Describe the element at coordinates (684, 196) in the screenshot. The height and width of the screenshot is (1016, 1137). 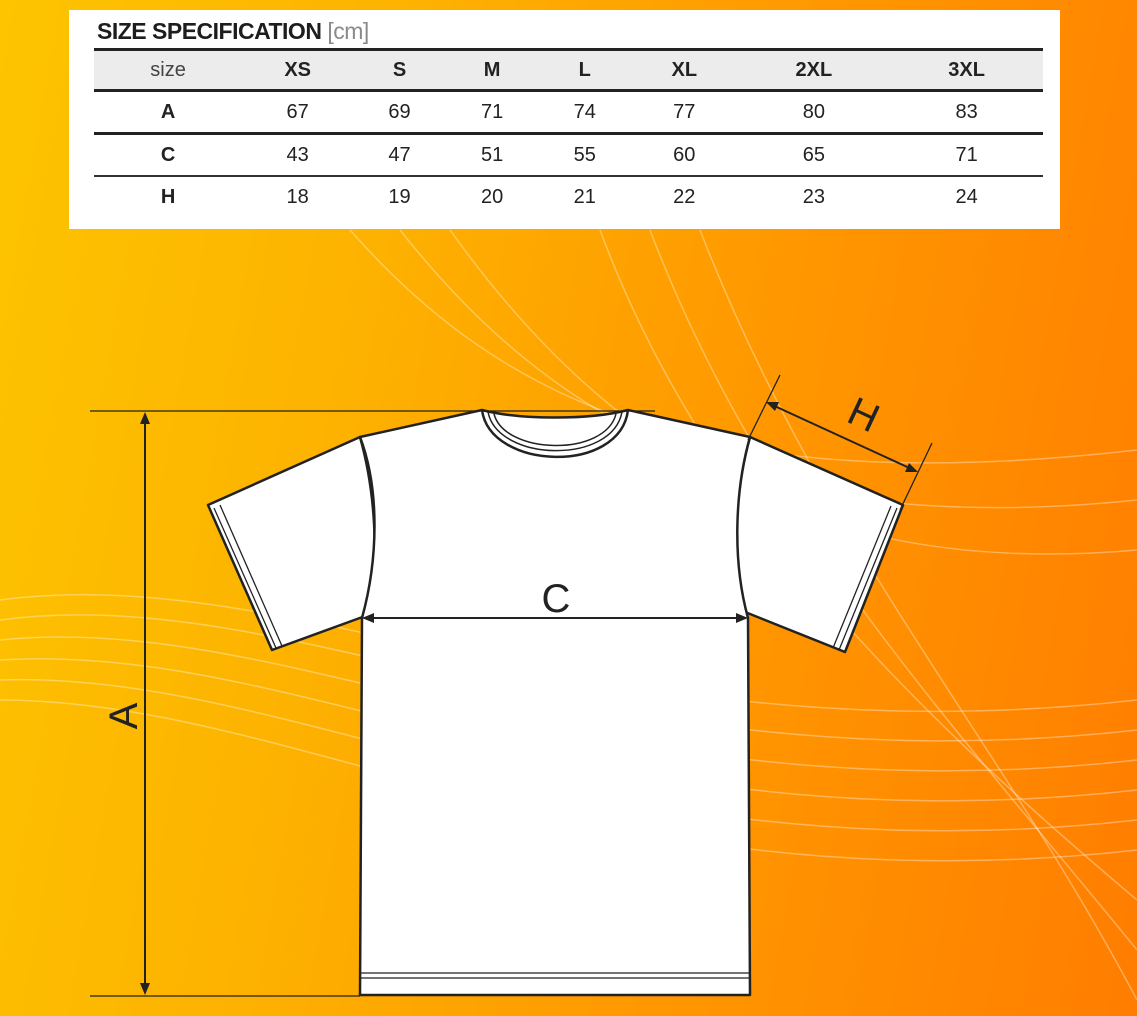
I see `table-cell: 22` at that location.